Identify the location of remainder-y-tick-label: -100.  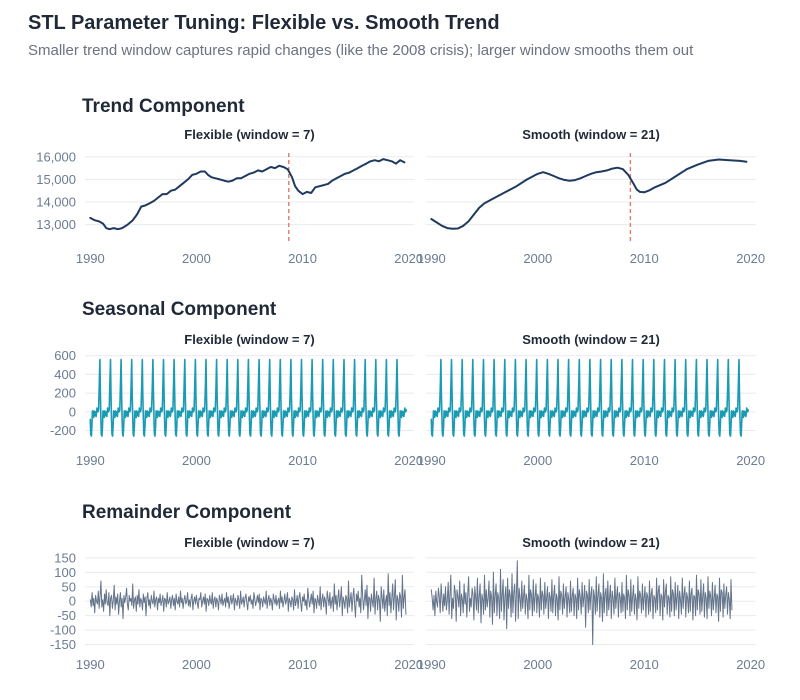
(63, 630).